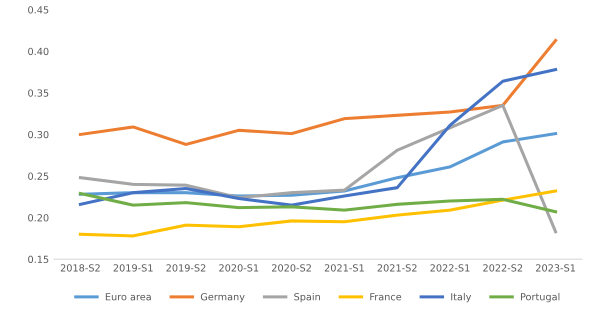 Image resolution: width=600 pixels, height=324 pixels. I want to click on x-tick-label: 2019-S1, so click(133, 268).